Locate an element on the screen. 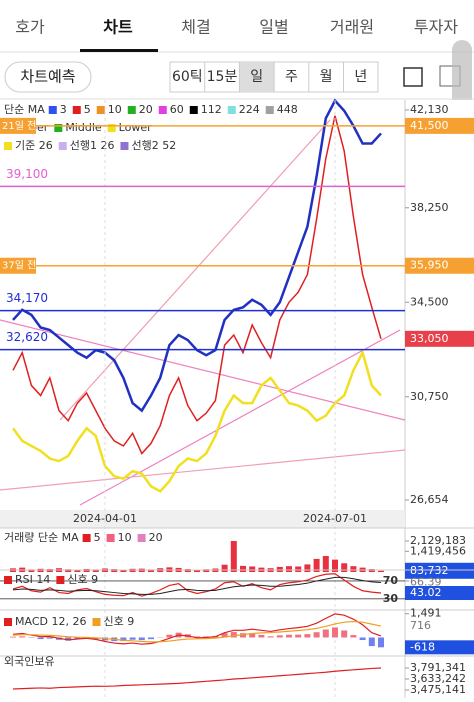 This screenshot has width=474, height=702. legend-label: Middle is located at coordinates (83, 127).